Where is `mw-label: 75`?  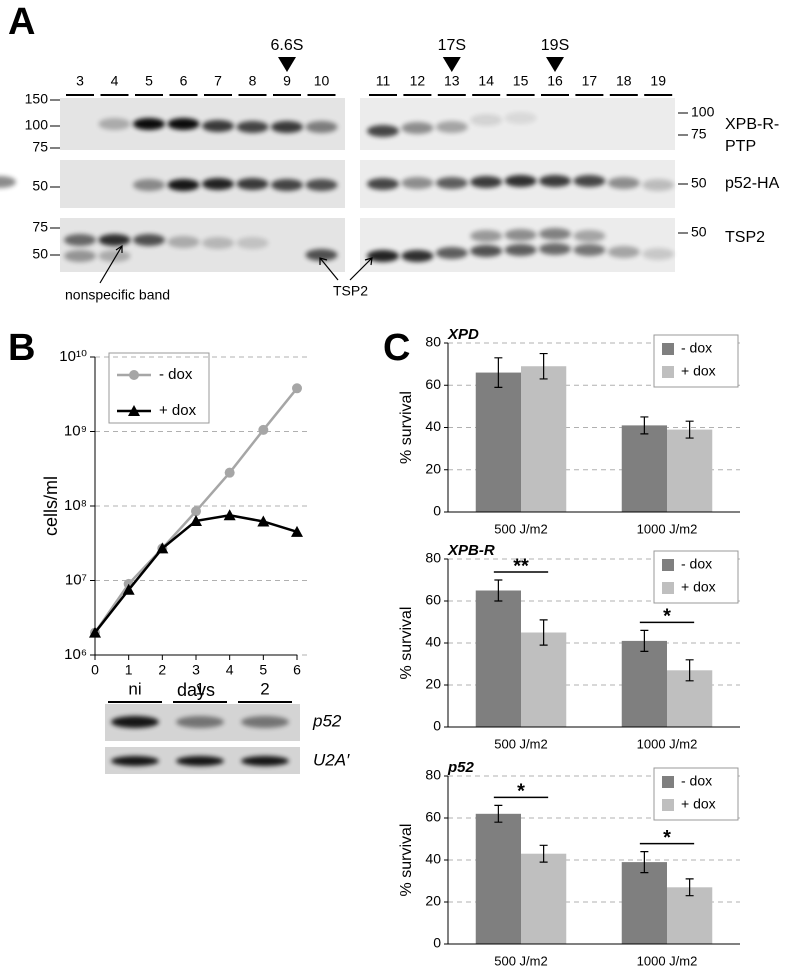 mw-label: 75 is located at coordinates (699, 134).